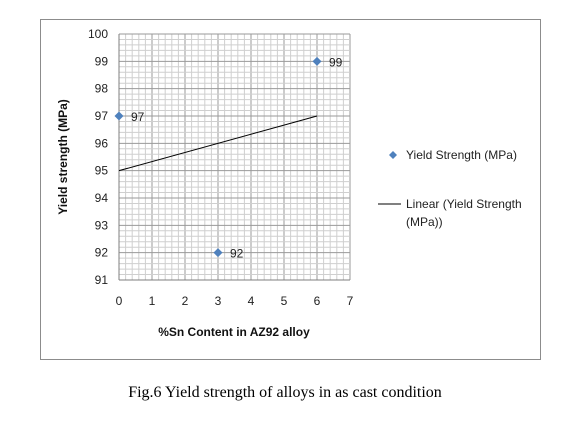 Image resolution: width=570 pixels, height=423 pixels. I want to click on y-tick-label: 98, so click(102, 89).